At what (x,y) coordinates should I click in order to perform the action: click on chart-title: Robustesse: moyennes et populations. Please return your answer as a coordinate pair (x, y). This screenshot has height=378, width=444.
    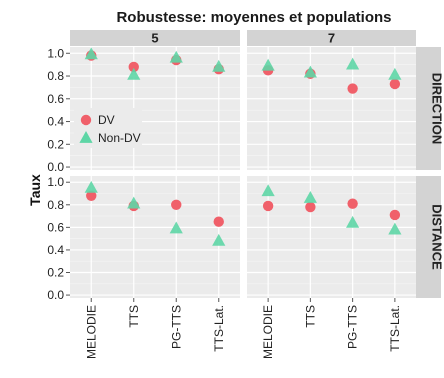
    Looking at the image, I should click on (253, 17).